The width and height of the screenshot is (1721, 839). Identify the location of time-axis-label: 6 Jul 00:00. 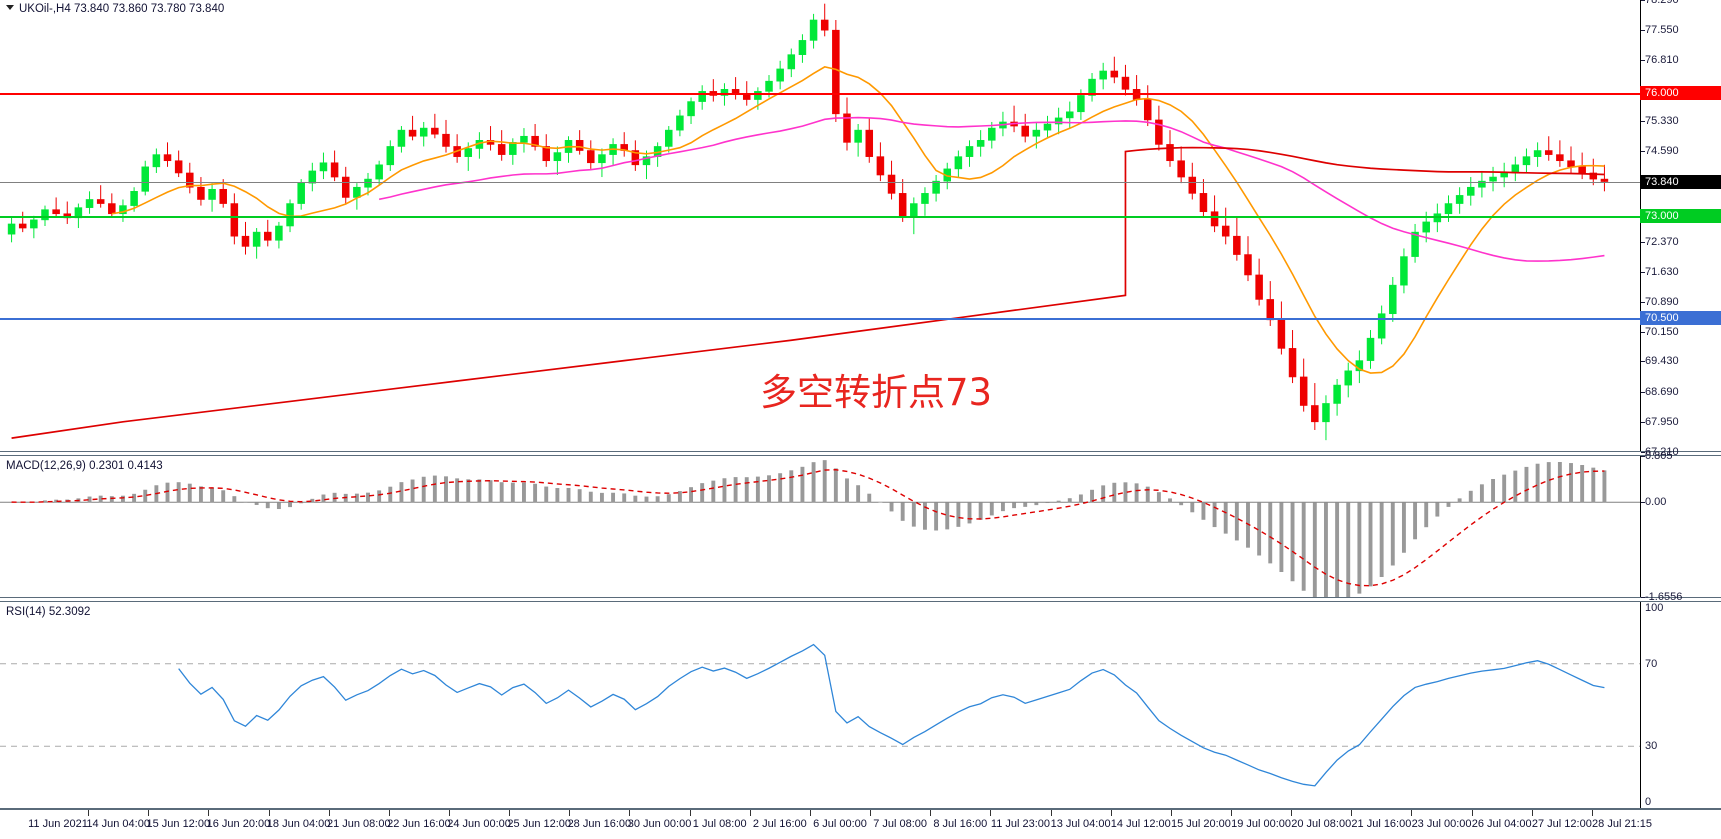
(840, 824).